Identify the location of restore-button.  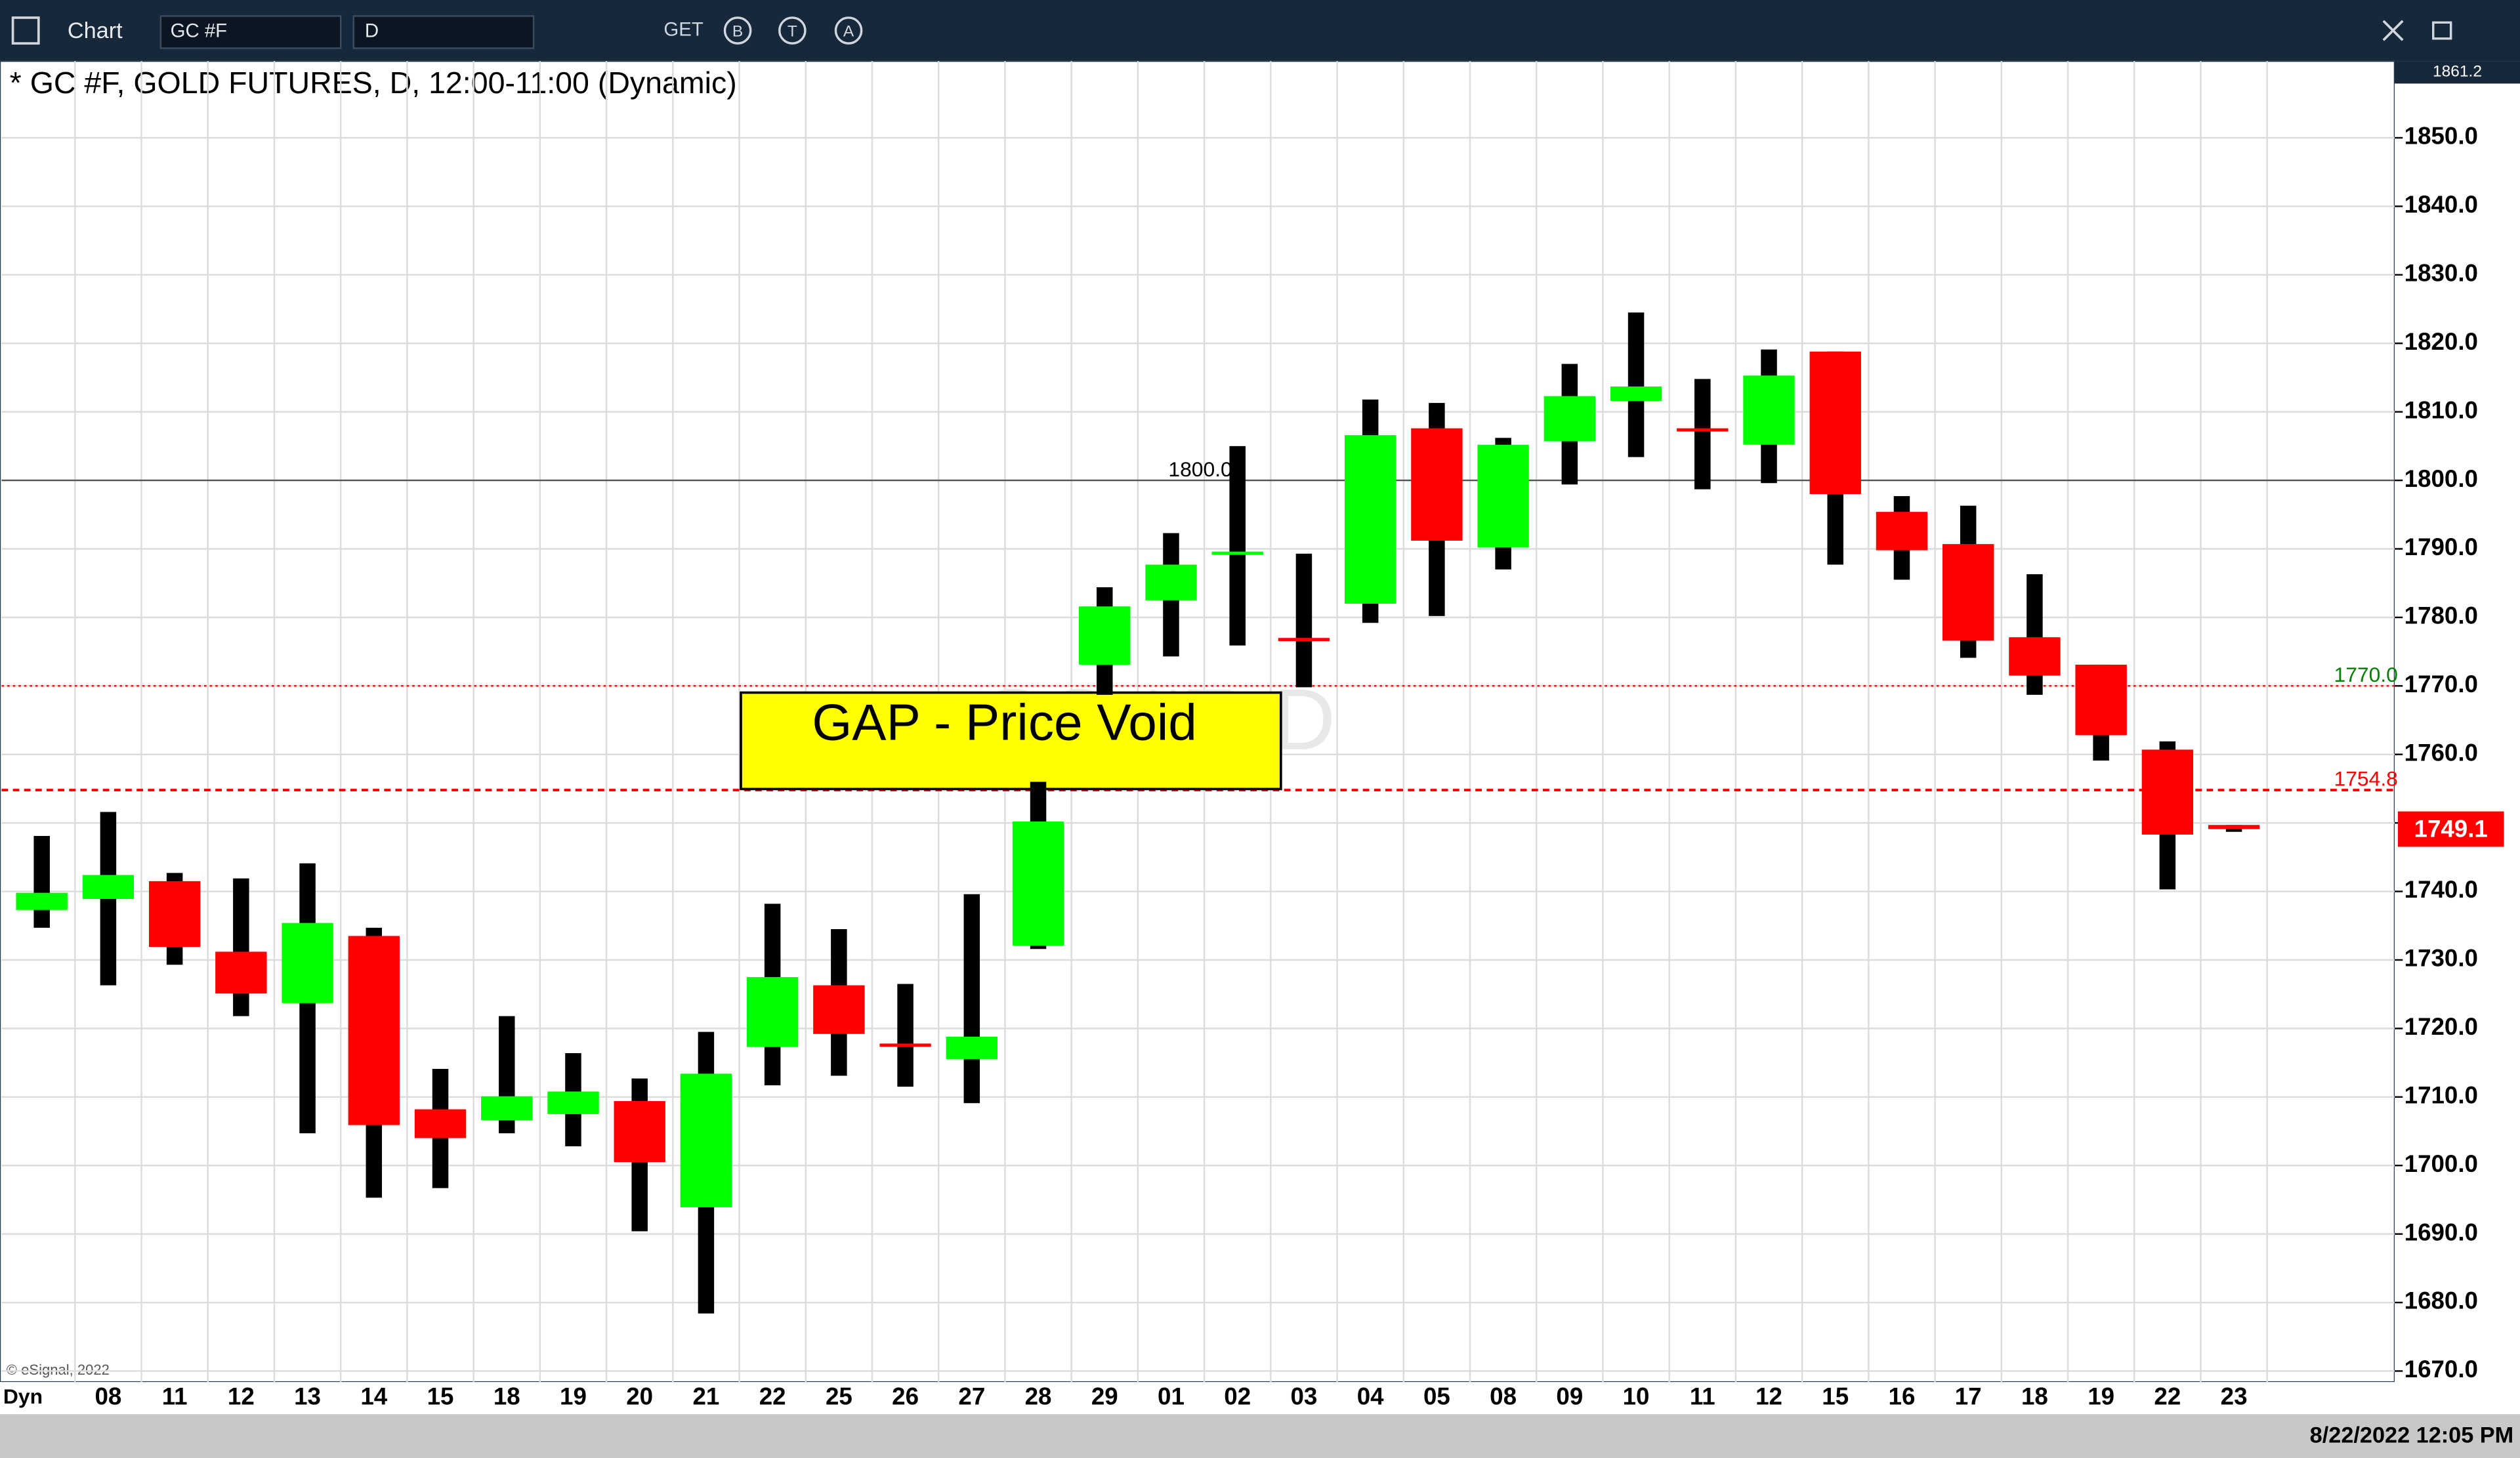
(2442, 30).